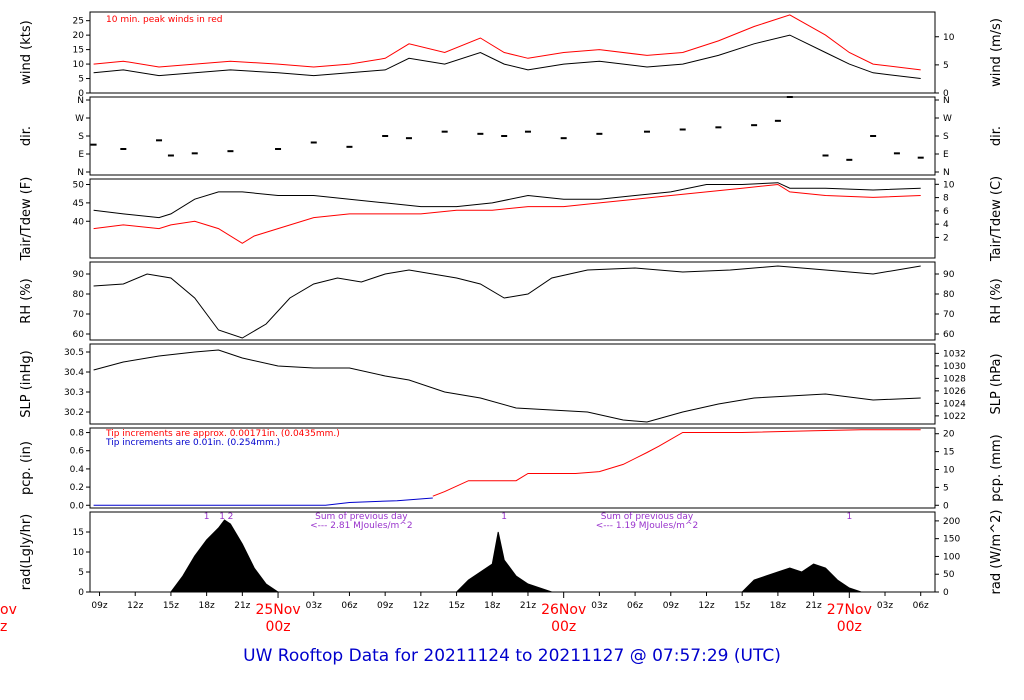 This screenshot has height=700, width=1024. I want to click on y-tick-label-right: 70, so click(949, 315).